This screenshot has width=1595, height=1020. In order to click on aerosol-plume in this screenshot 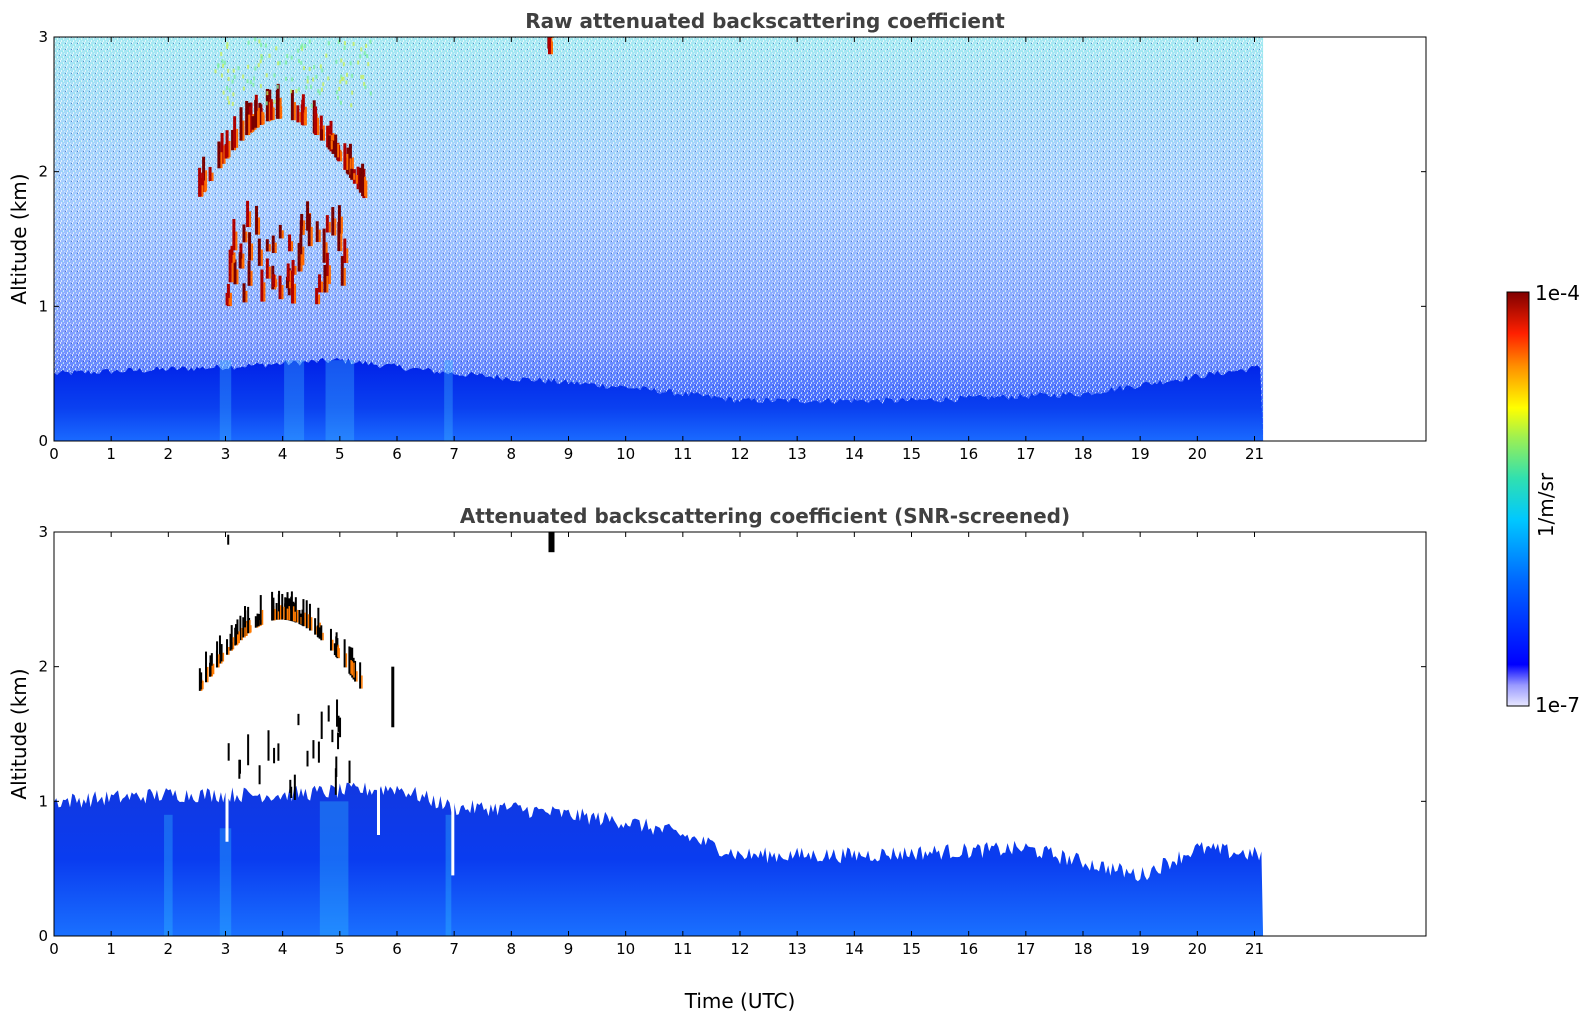, I will do `click(168, 875)`.